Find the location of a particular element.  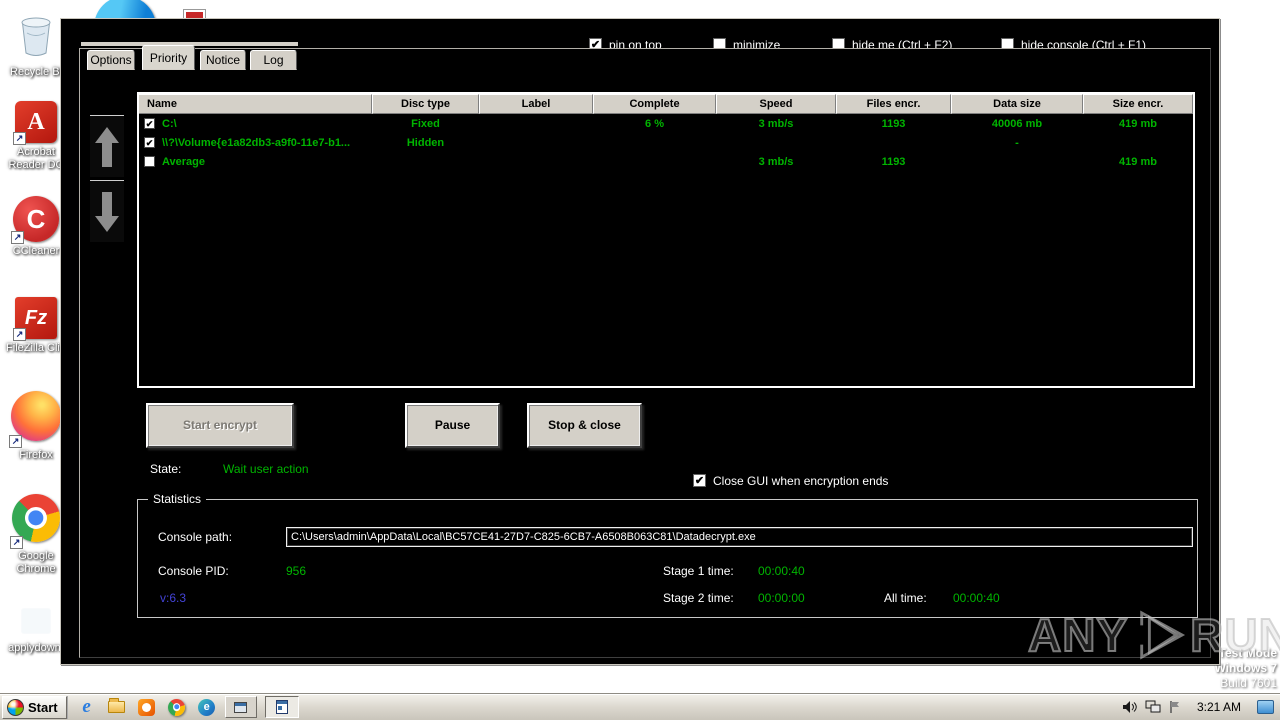

desktop-icon-acrobat: A ↗ Acrobat Reader DC is located at coordinates (36, 136).